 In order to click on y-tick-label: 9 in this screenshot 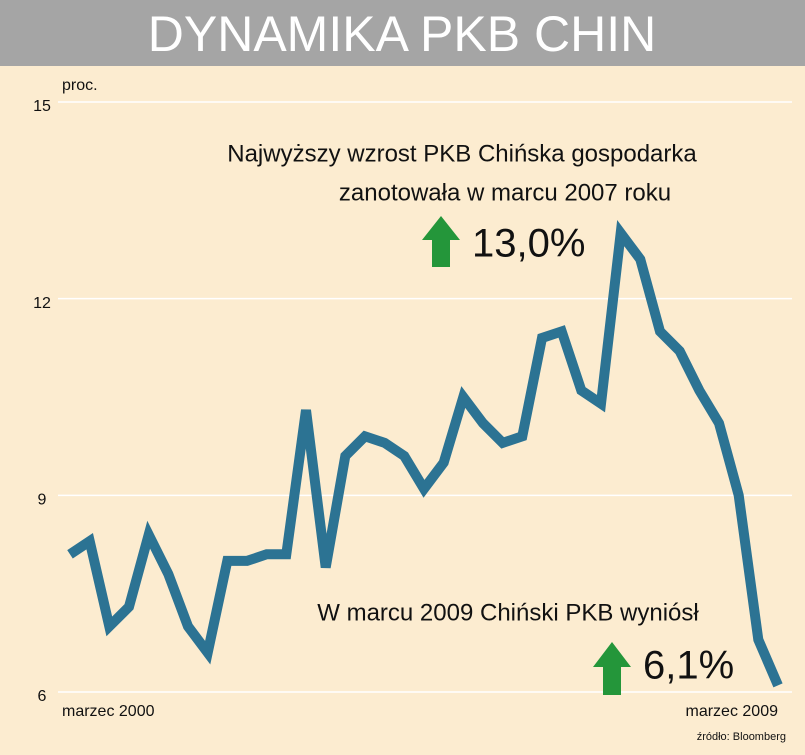, I will do `click(42, 500)`.